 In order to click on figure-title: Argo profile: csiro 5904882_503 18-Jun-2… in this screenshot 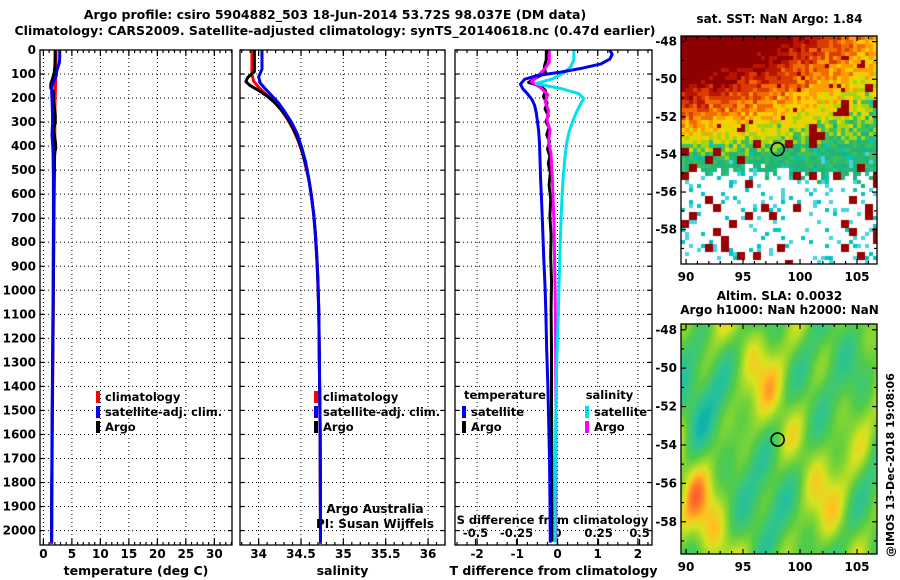, I will do `click(335, 14)`.